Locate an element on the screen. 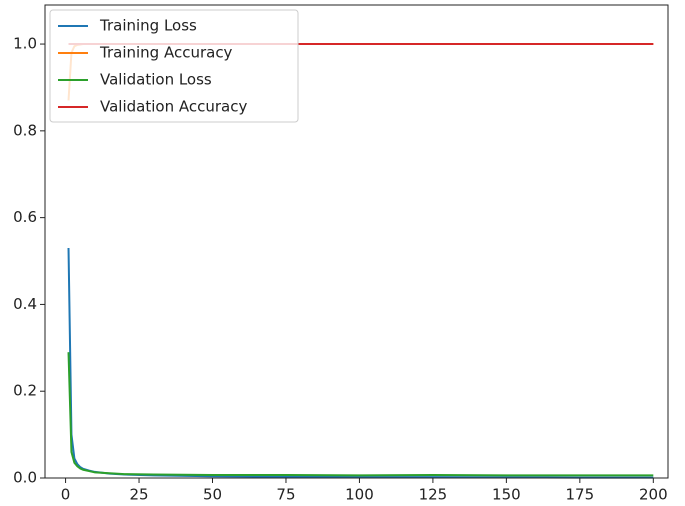 This screenshot has width=685, height=506. y-tick-label: 0.4 is located at coordinates (25, 304).